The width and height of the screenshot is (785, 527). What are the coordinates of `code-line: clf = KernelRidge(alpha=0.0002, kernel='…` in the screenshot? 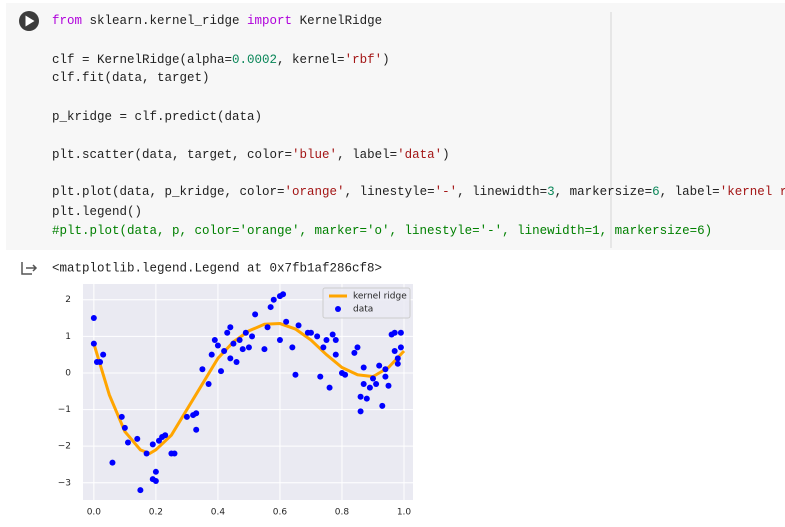 It's located at (221, 60).